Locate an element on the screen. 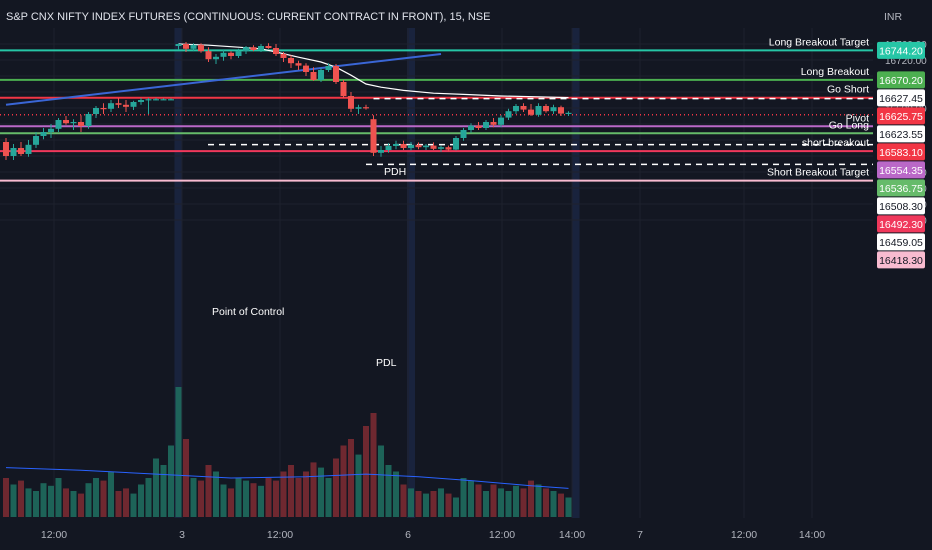  level-name: short breakout is located at coordinates (835, 143).